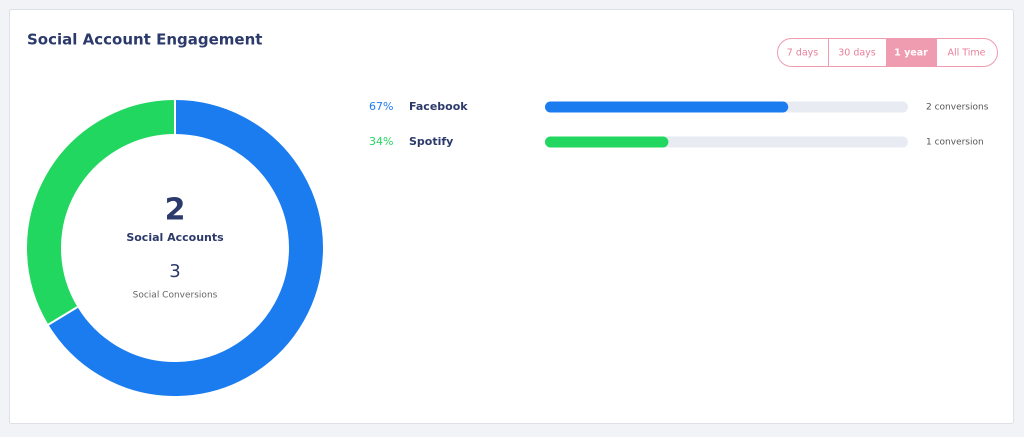 This screenshot has height=437, width=1024. Describe the element at coordinates (62, 316) in the screenshot. I see `segment-gap` at that location.